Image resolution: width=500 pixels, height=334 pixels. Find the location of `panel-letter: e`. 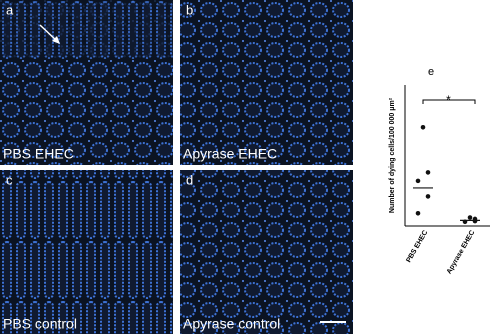

panel-letter: e is located at coordinates (431, 72).